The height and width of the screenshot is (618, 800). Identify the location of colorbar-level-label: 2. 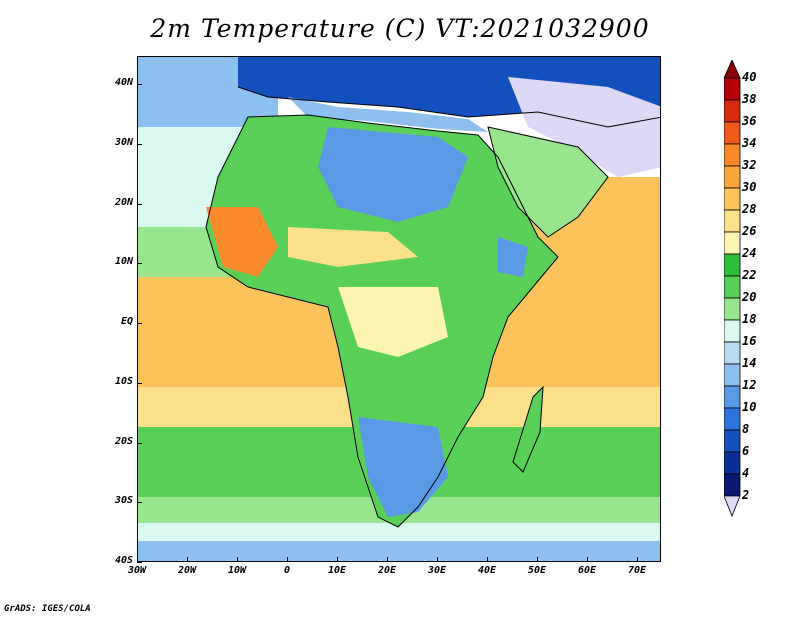
(746, 495).